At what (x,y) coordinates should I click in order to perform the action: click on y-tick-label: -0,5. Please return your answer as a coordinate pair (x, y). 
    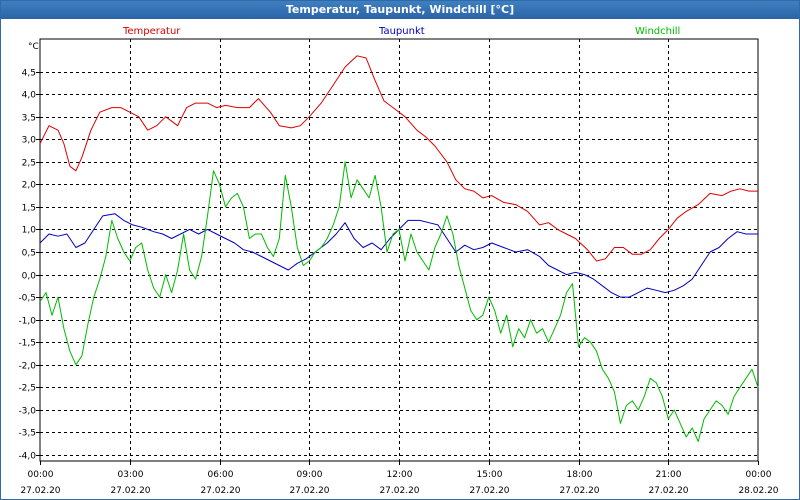
    Looking at the image, I should click on (27, 299).